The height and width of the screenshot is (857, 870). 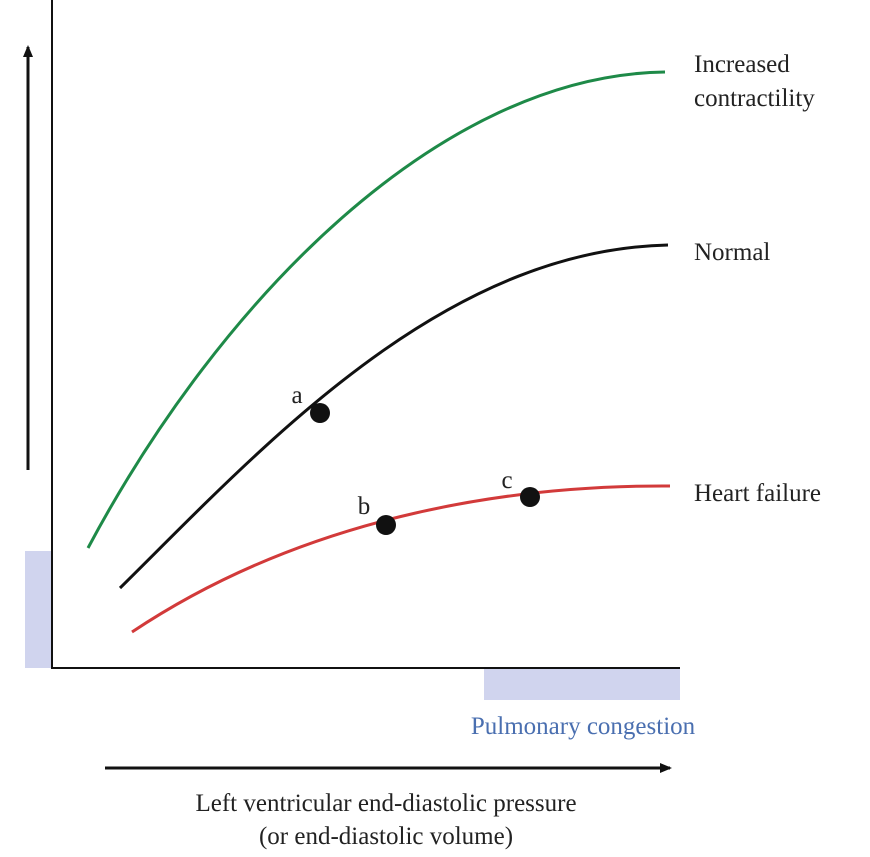 I want to click on curve-label: contractility, so click(x=754, y=98).